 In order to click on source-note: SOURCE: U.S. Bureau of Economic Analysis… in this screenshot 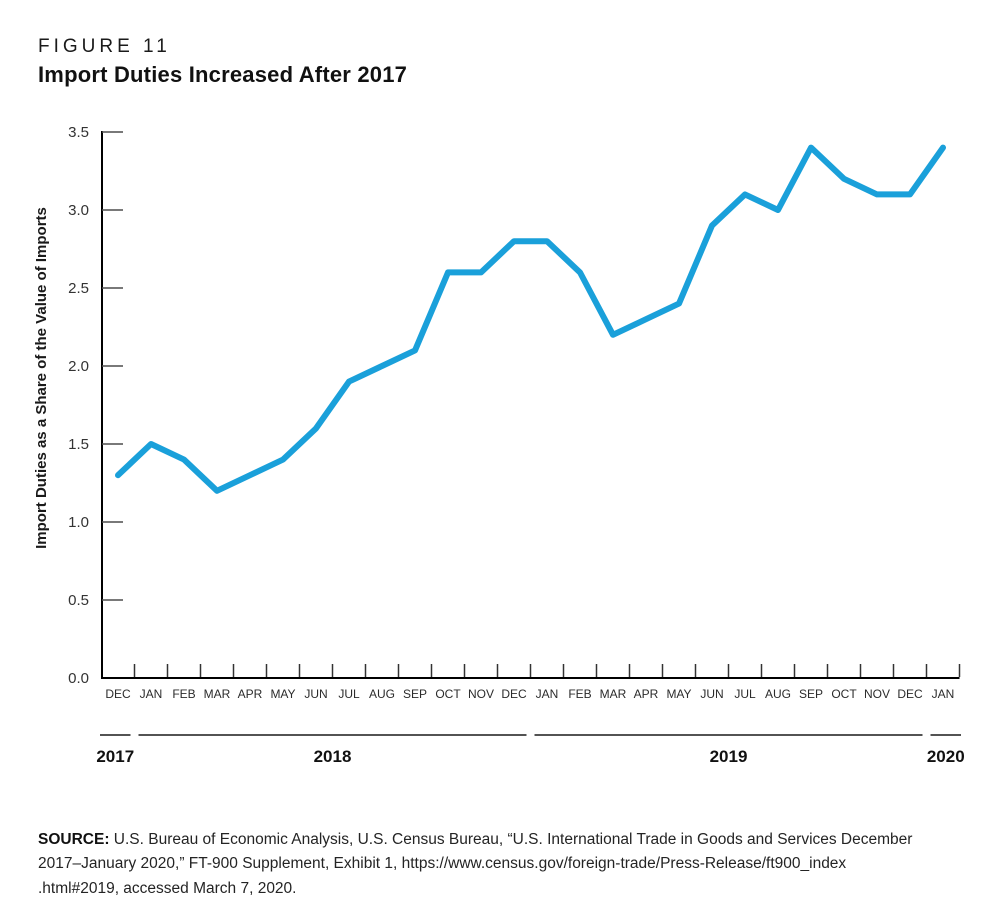, I will do `click(503, 865)`.